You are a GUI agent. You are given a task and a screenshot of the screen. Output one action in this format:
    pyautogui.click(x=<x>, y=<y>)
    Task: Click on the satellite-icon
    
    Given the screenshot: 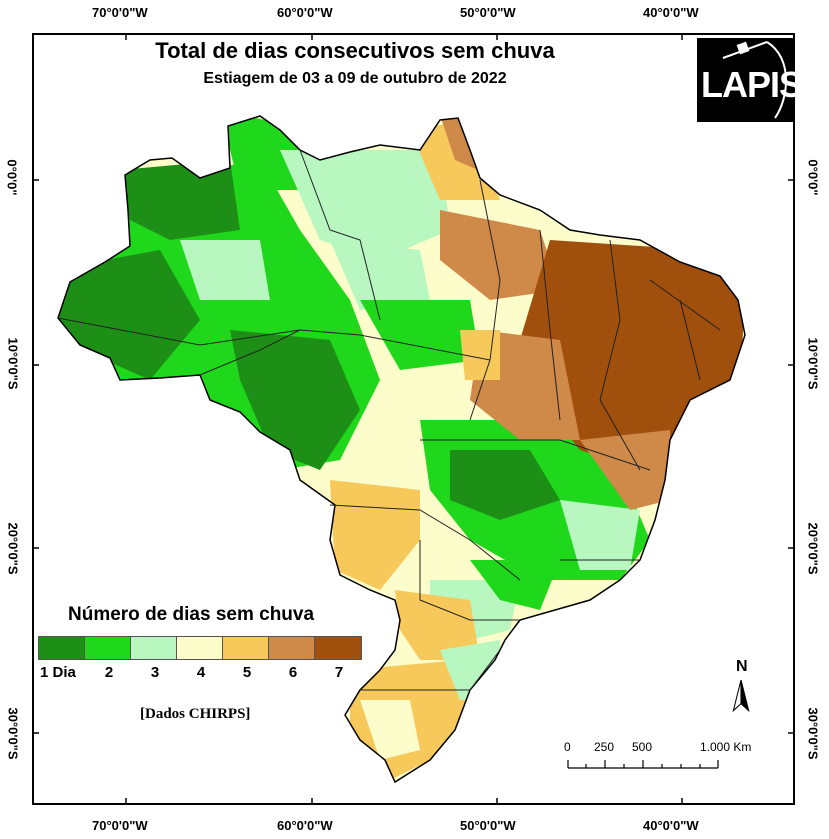 What is the action you would take?
    pyautogui.click(x=754, y=80)
    